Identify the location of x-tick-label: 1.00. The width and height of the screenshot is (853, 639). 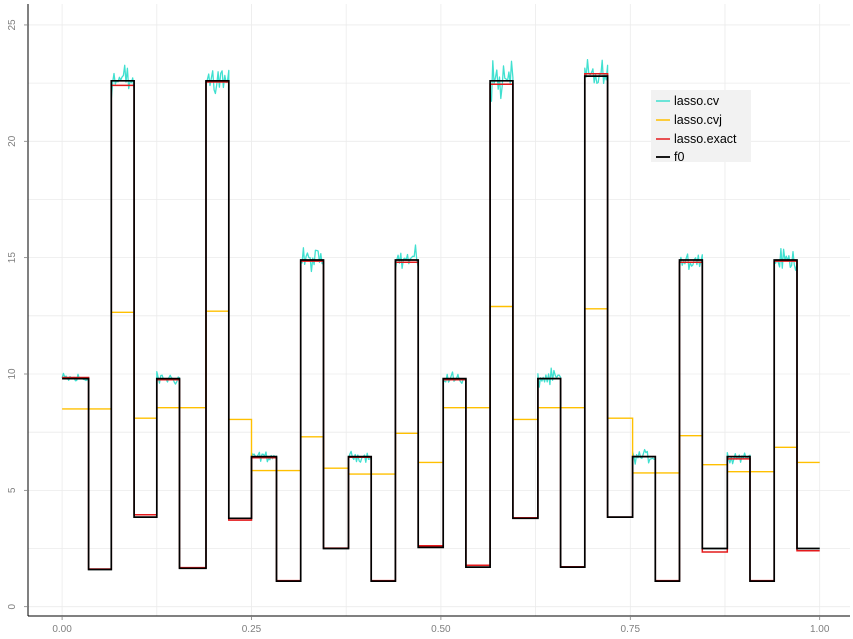
(820, 629).